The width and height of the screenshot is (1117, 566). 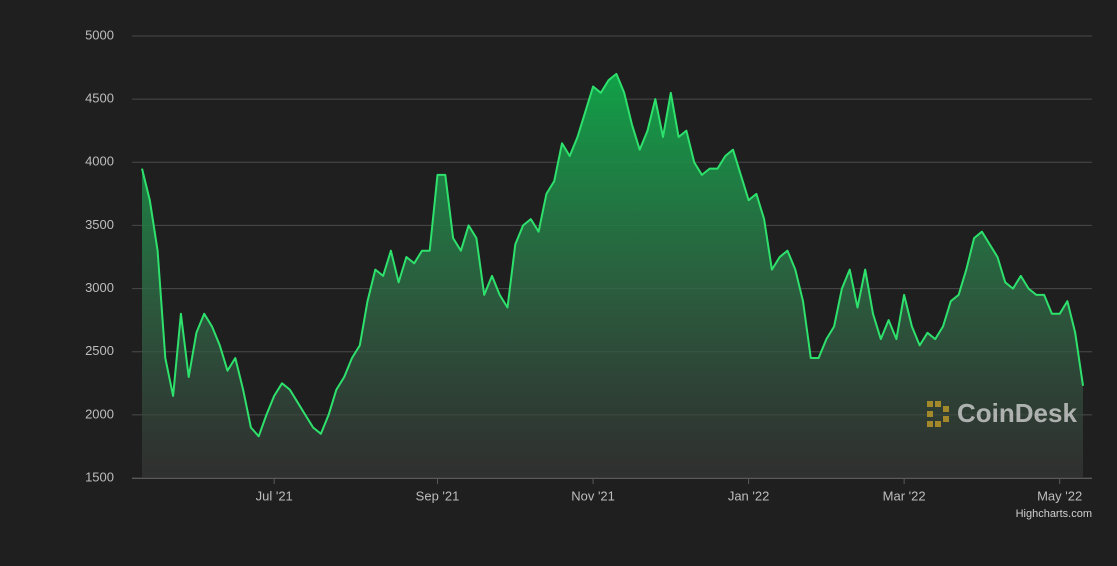 I want to click on x-tick-label: Mar '22, so click(x=904, y=495).